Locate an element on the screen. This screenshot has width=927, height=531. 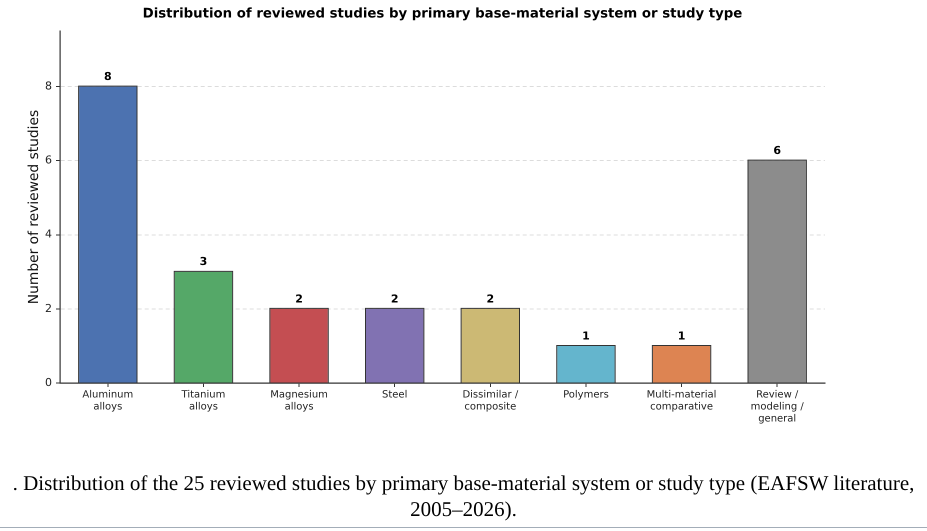
text: . Distribution of the 25 reviewed studies by primary base-material system or study type (EAFSW literature, 2005–2026). is located at coordinates (464, 496).